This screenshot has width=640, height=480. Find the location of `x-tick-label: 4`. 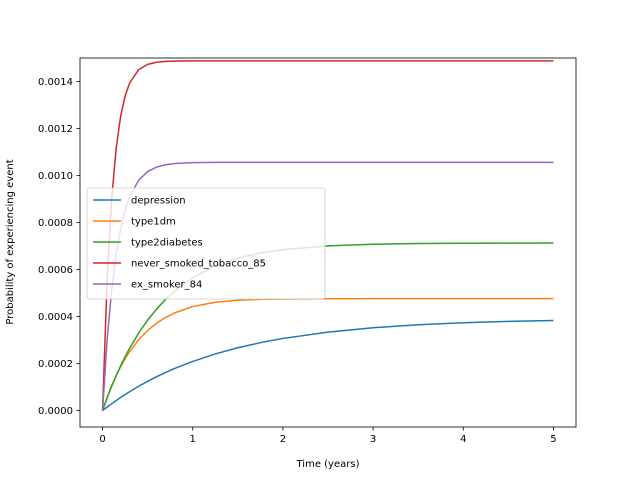

x-tick-label: 4 is located at coordinates (463, 439).